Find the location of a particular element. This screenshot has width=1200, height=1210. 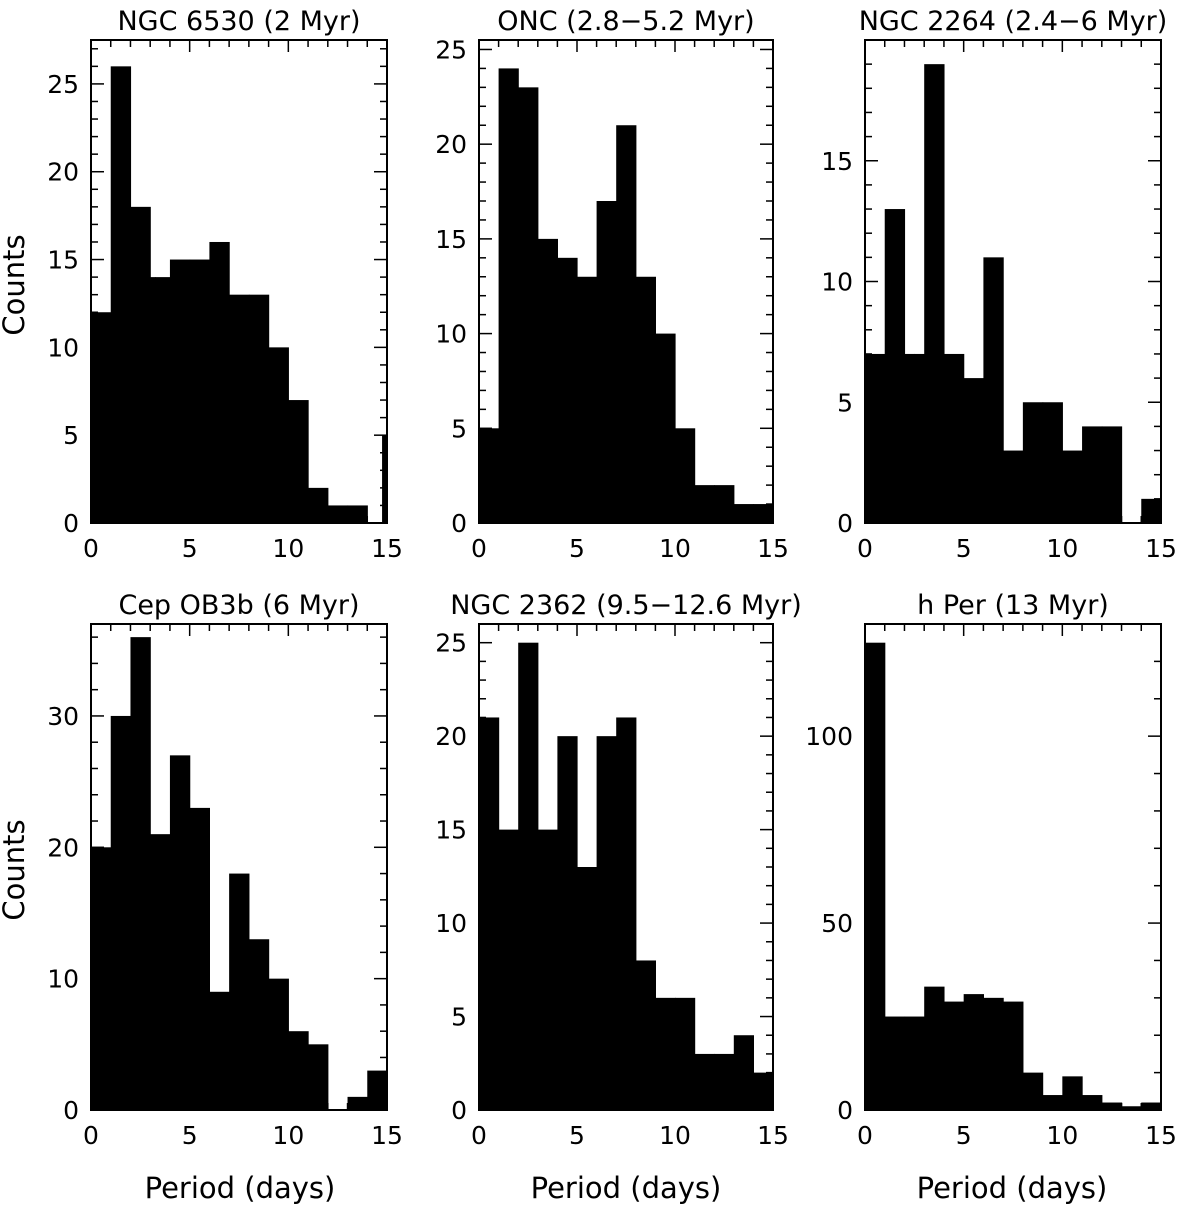

y-axis-label-top: Counts is located at coordinates (15, 284).